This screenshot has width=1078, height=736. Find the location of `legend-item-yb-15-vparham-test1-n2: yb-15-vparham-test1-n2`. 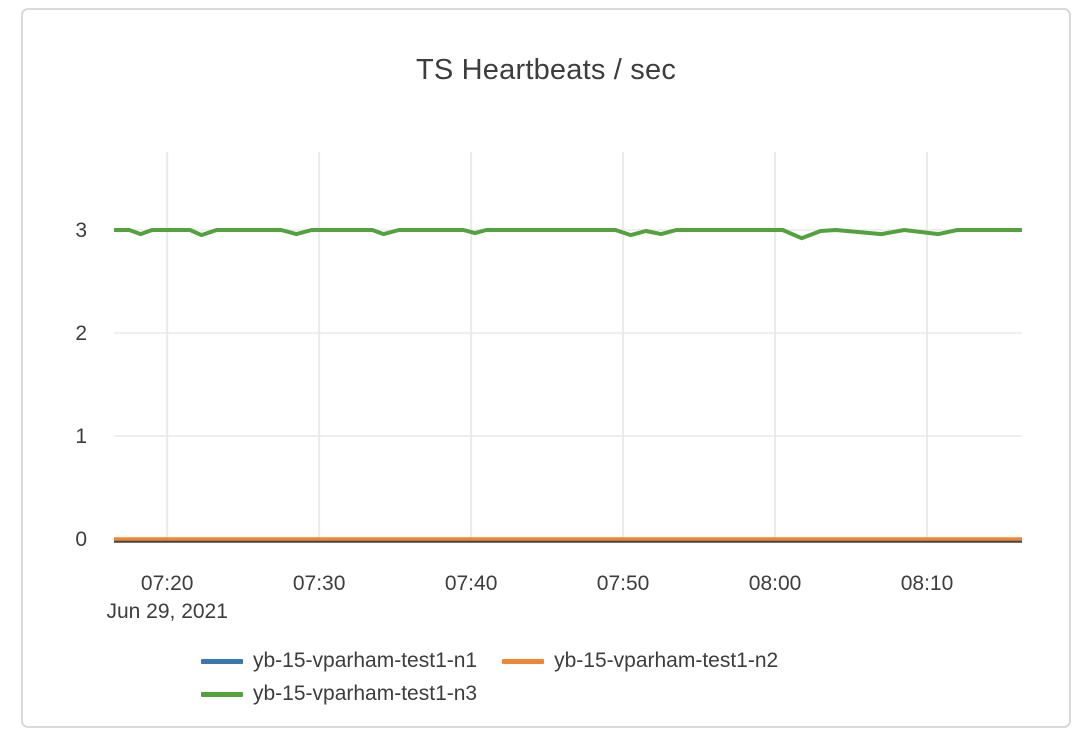

legend-item-yb-15-vparham-test1-n2: yb-15-vparham-test1-n2 is located at coordinates (640, 661).